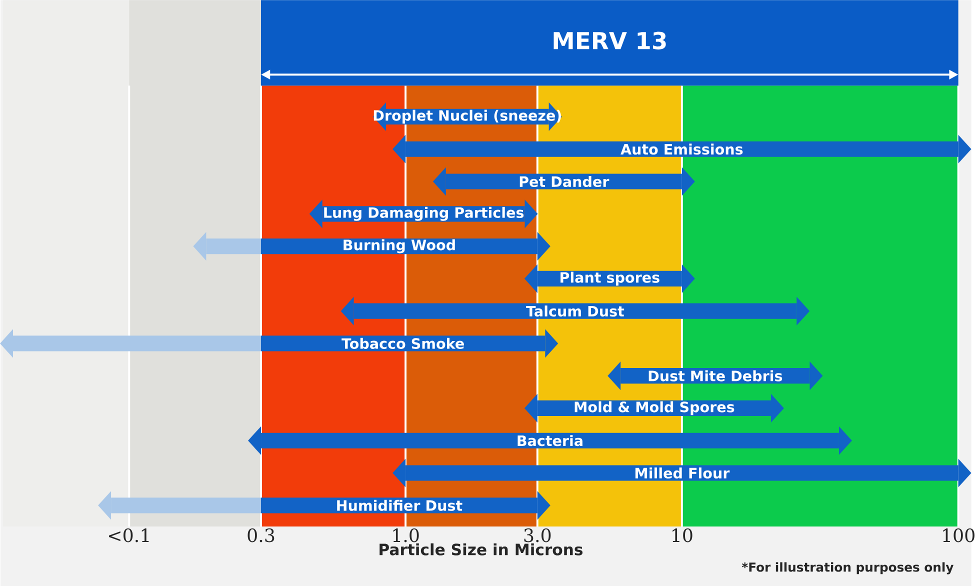 This screenshot has height=586, width=980. What do you see at coordinates (399, 505) in the screenshot?
I see `y-tick-label: Humidifier Dust` at bounding box center [399, 505].